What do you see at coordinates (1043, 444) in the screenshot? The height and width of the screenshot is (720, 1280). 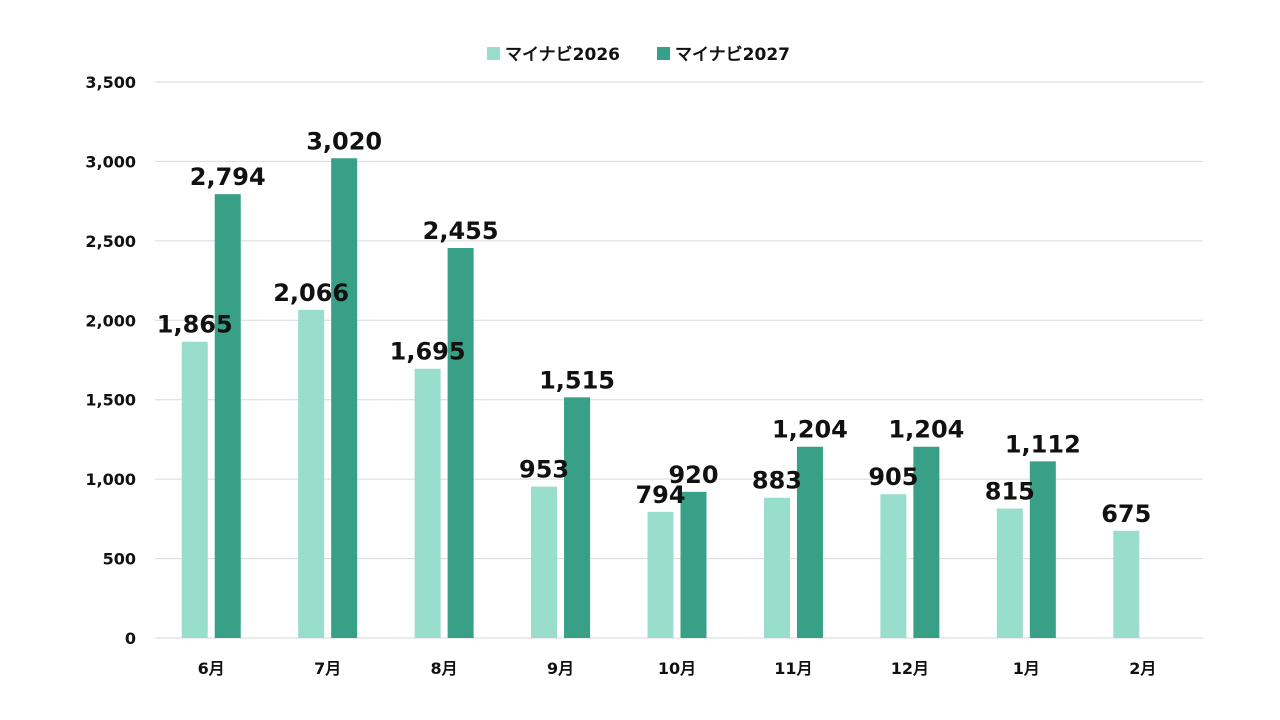 I see `data-label-series-2: 1,112` at bounding box center [1043, 444].